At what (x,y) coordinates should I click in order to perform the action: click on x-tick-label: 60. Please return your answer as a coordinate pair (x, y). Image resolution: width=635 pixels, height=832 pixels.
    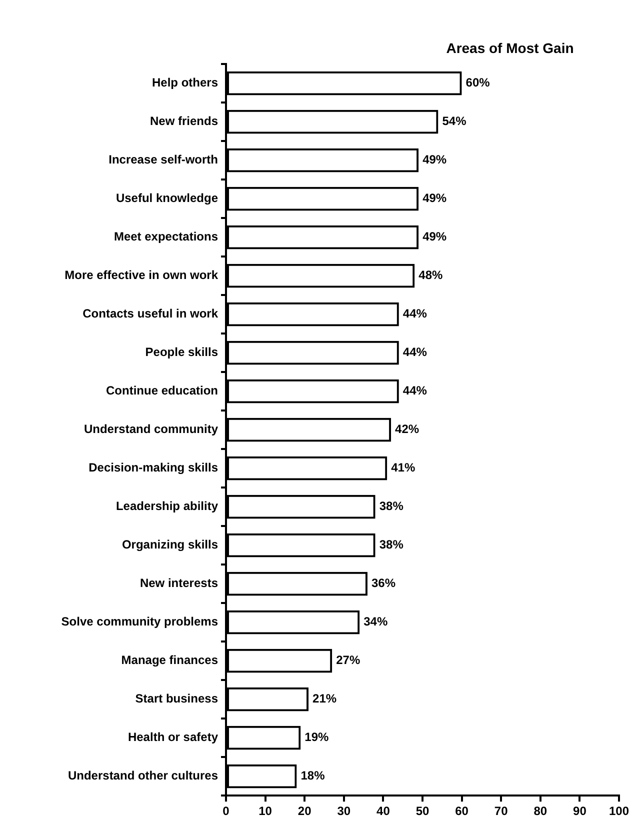
    Looking at the image, I should click on (462, 811).